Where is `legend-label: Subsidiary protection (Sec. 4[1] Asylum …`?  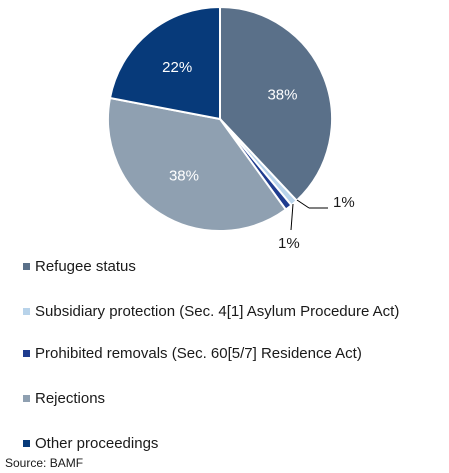
legend-label: Subsidiary protection (Sec. 4[1] Asylum … is located at coordinates (217, 311).